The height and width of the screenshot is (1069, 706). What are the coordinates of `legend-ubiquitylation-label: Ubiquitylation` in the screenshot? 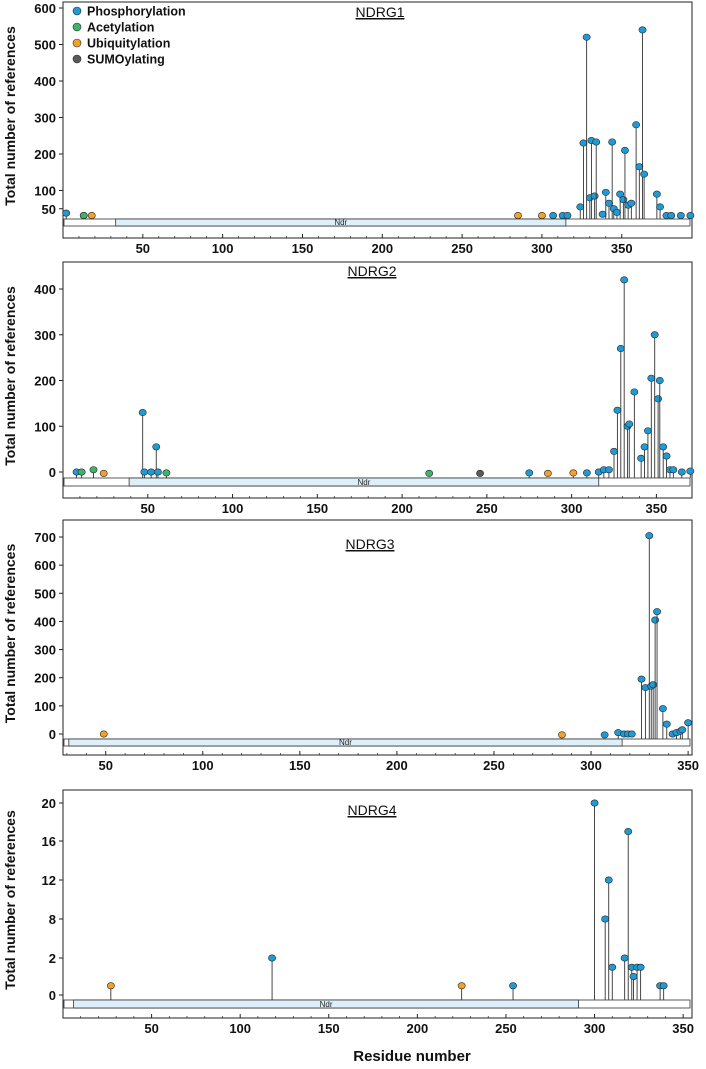 It's located at (128, 44).